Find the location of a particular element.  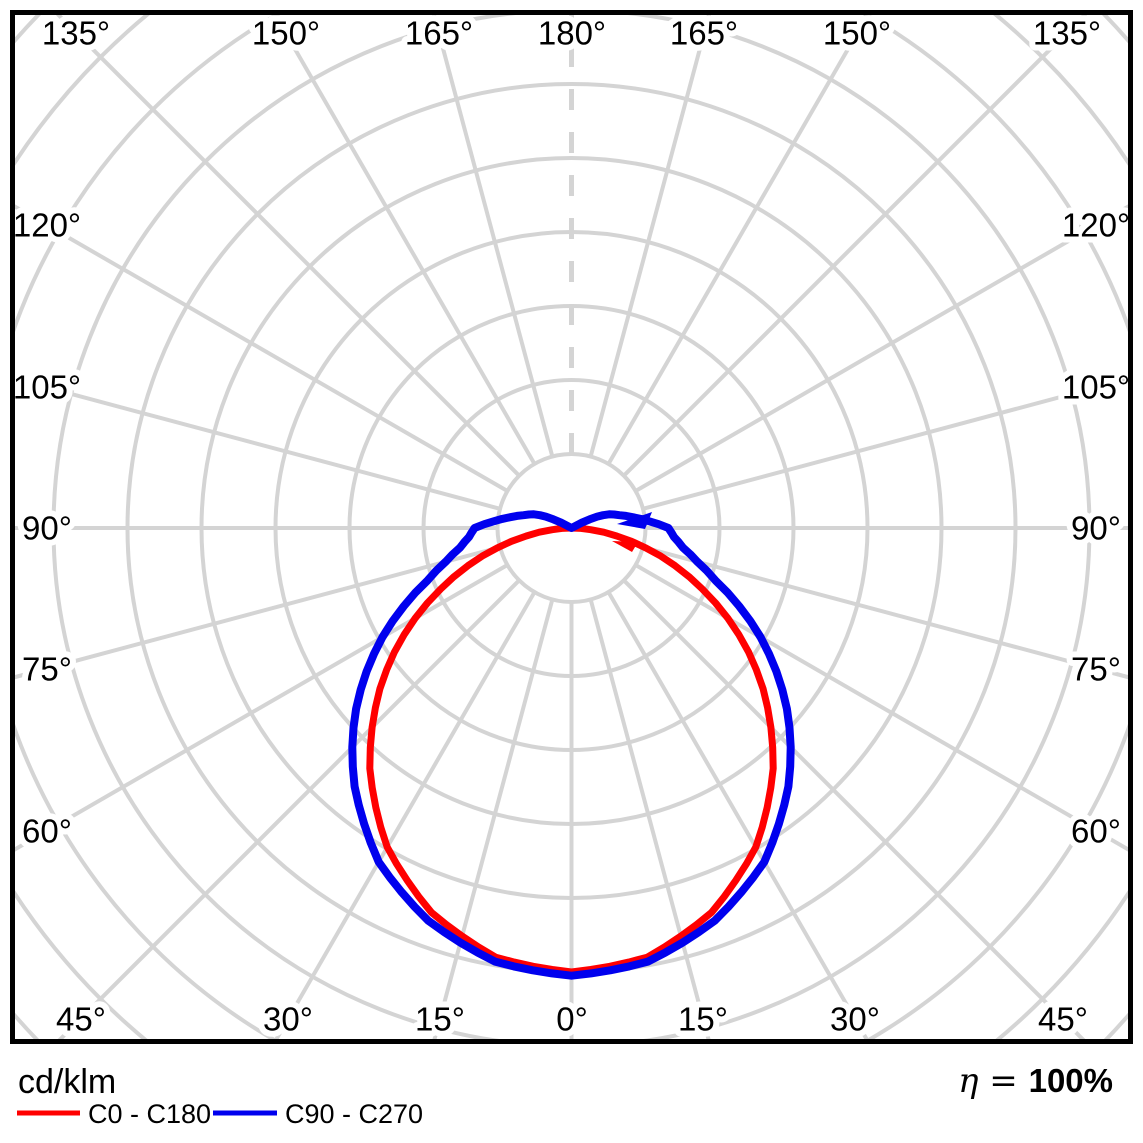

efficiency-label: η = 100% is located at coordinates (1035, 1081).